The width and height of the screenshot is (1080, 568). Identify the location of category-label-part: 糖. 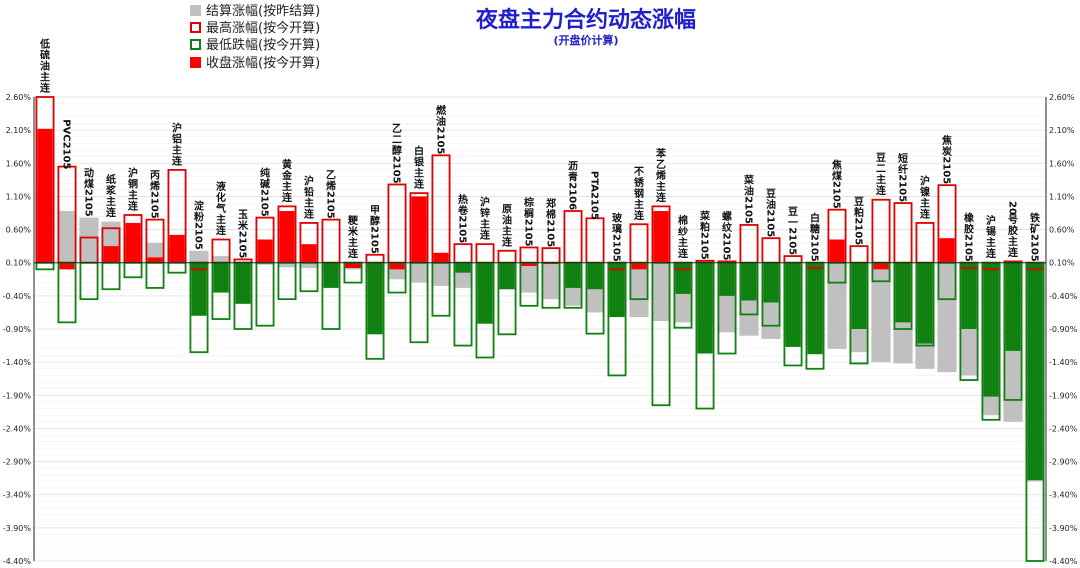
(815, 228).